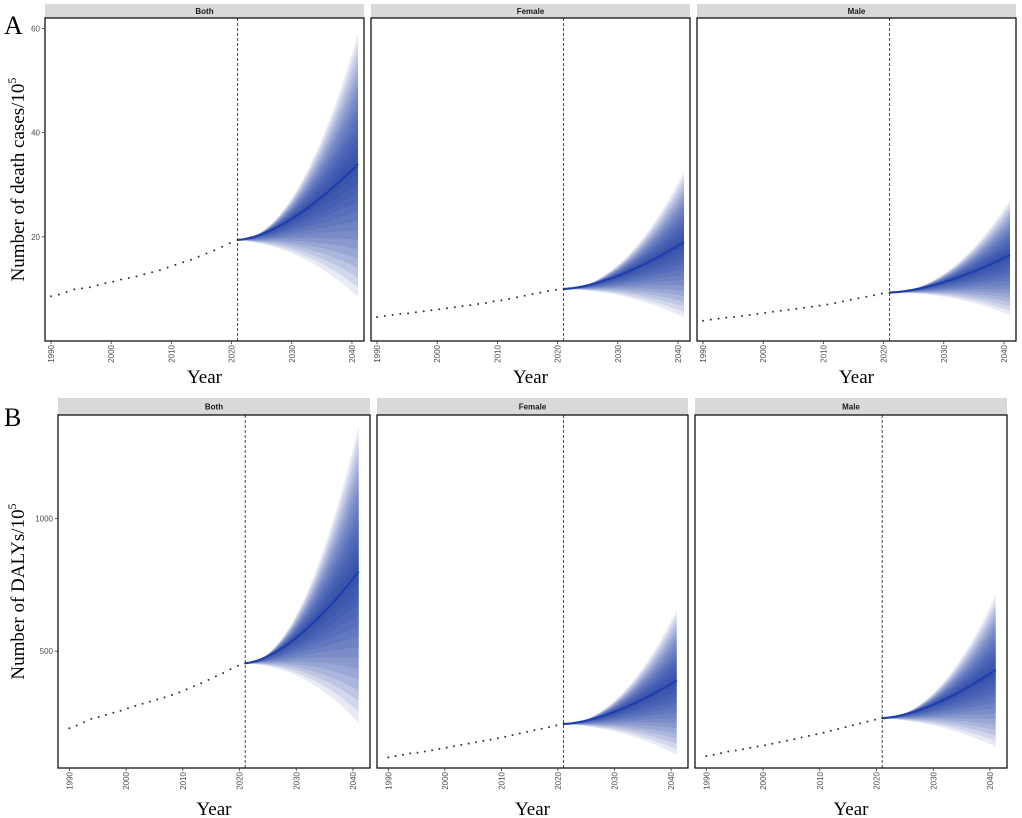 The image size is (1022, 818). Describe the element at coordinates (35, 133) in the screenshot. I see `y-tick-label: 40` at that location.